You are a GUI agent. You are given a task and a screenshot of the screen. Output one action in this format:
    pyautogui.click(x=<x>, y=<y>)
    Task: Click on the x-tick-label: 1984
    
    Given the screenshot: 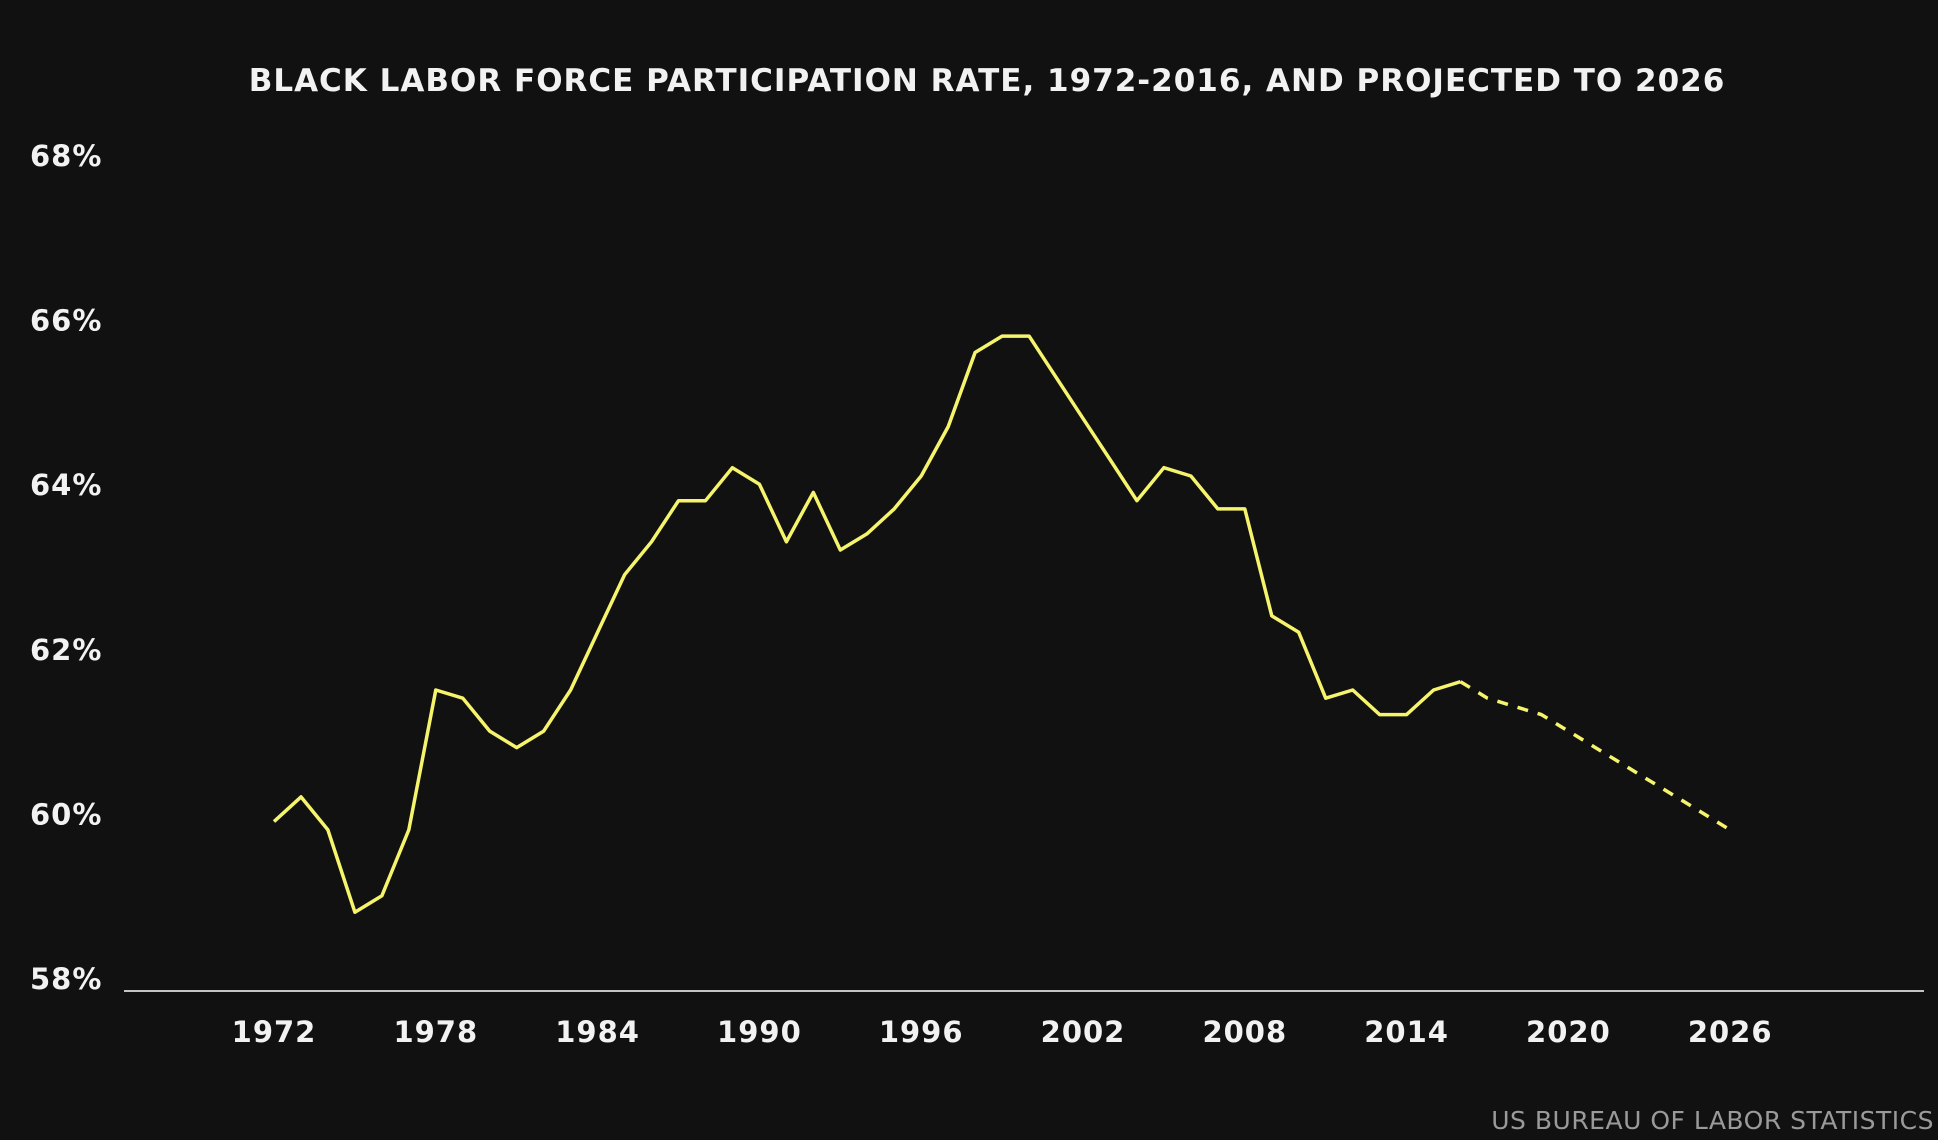 What is the action you would take?
    pyautogui.click(x=597, y=1032)
    